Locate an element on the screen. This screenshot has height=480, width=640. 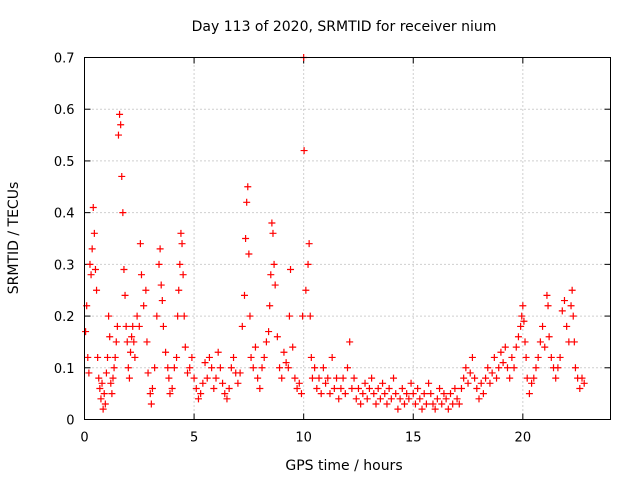
y-tick-label: 0 is located at coordinates (70, 421).